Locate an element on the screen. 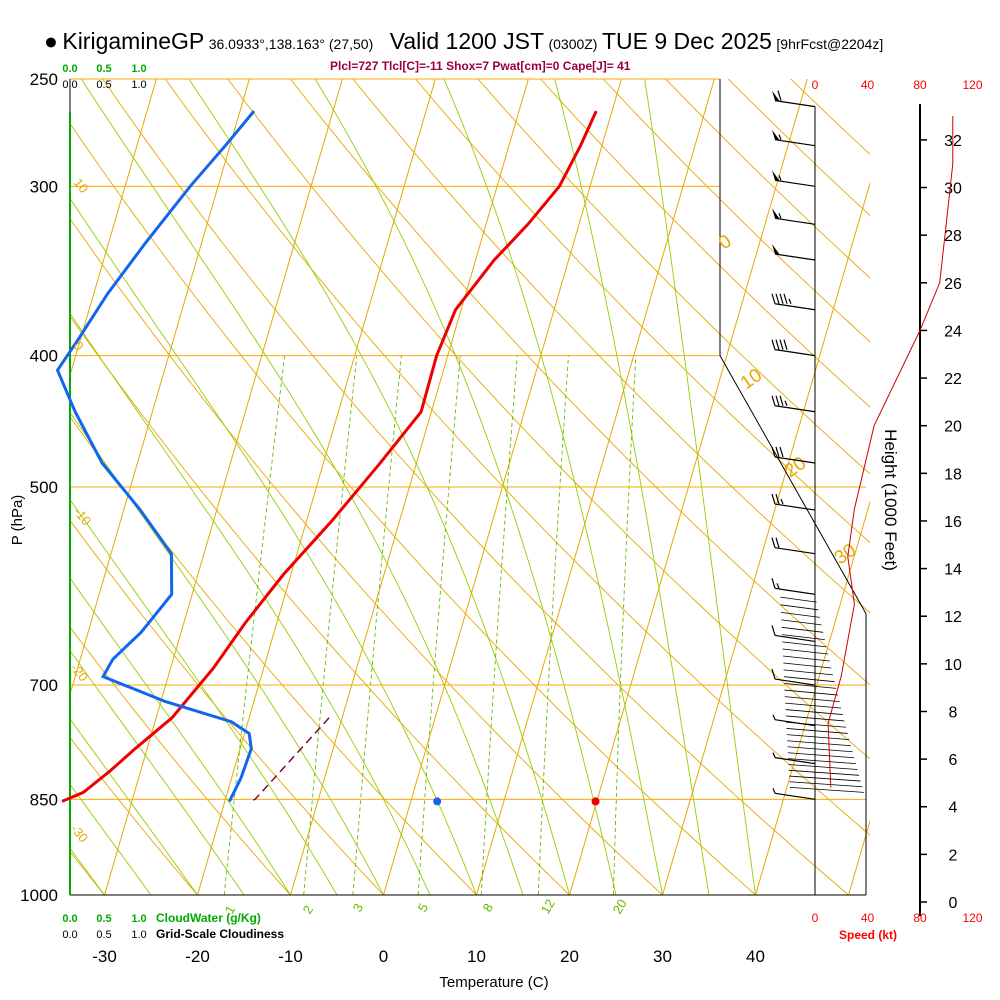 Image resolution: width=1000 pixels, height=1000 pixels. cloudwater-top-tick: 0.0 is located at coordinates (69, 69).